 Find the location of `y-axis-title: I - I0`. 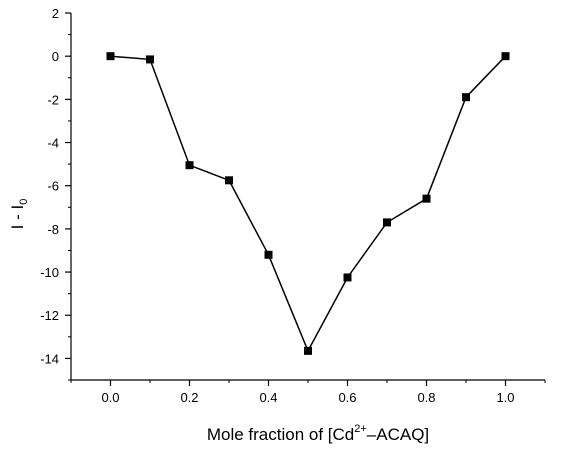

y-axis-title: I - I0 is located at coordinates (19, 214).